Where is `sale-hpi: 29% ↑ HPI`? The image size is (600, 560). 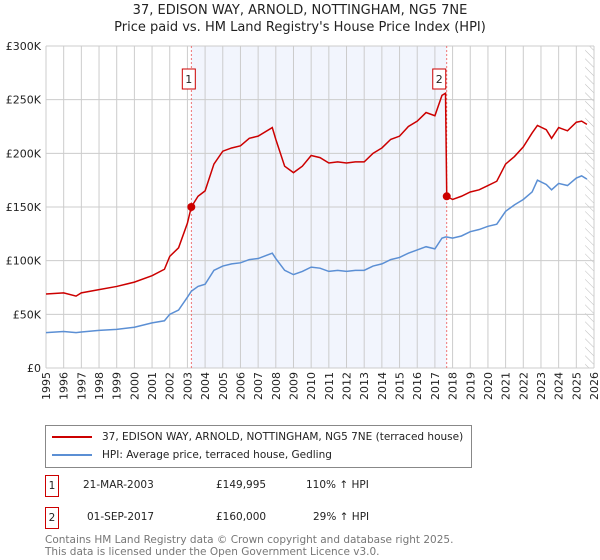
sale-hpi: 29% ↑ HPI is located at coordinates (341, 517).